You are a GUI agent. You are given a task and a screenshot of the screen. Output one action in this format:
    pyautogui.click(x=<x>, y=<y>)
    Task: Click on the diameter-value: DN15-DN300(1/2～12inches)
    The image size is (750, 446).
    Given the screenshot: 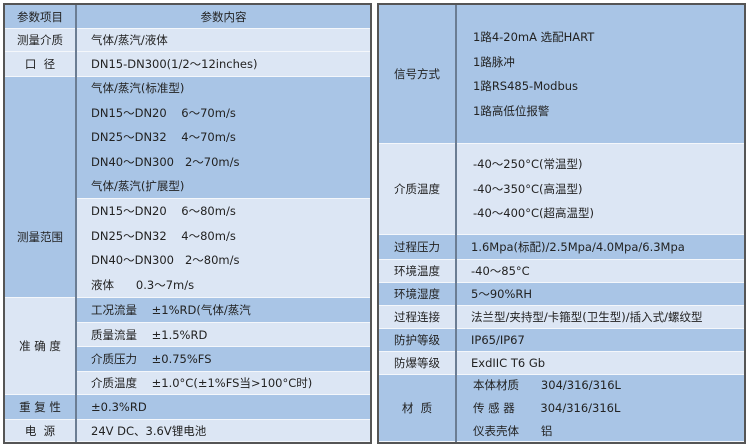 What is the action you would take?
    pyautogui.click(x=223, y=64)
    